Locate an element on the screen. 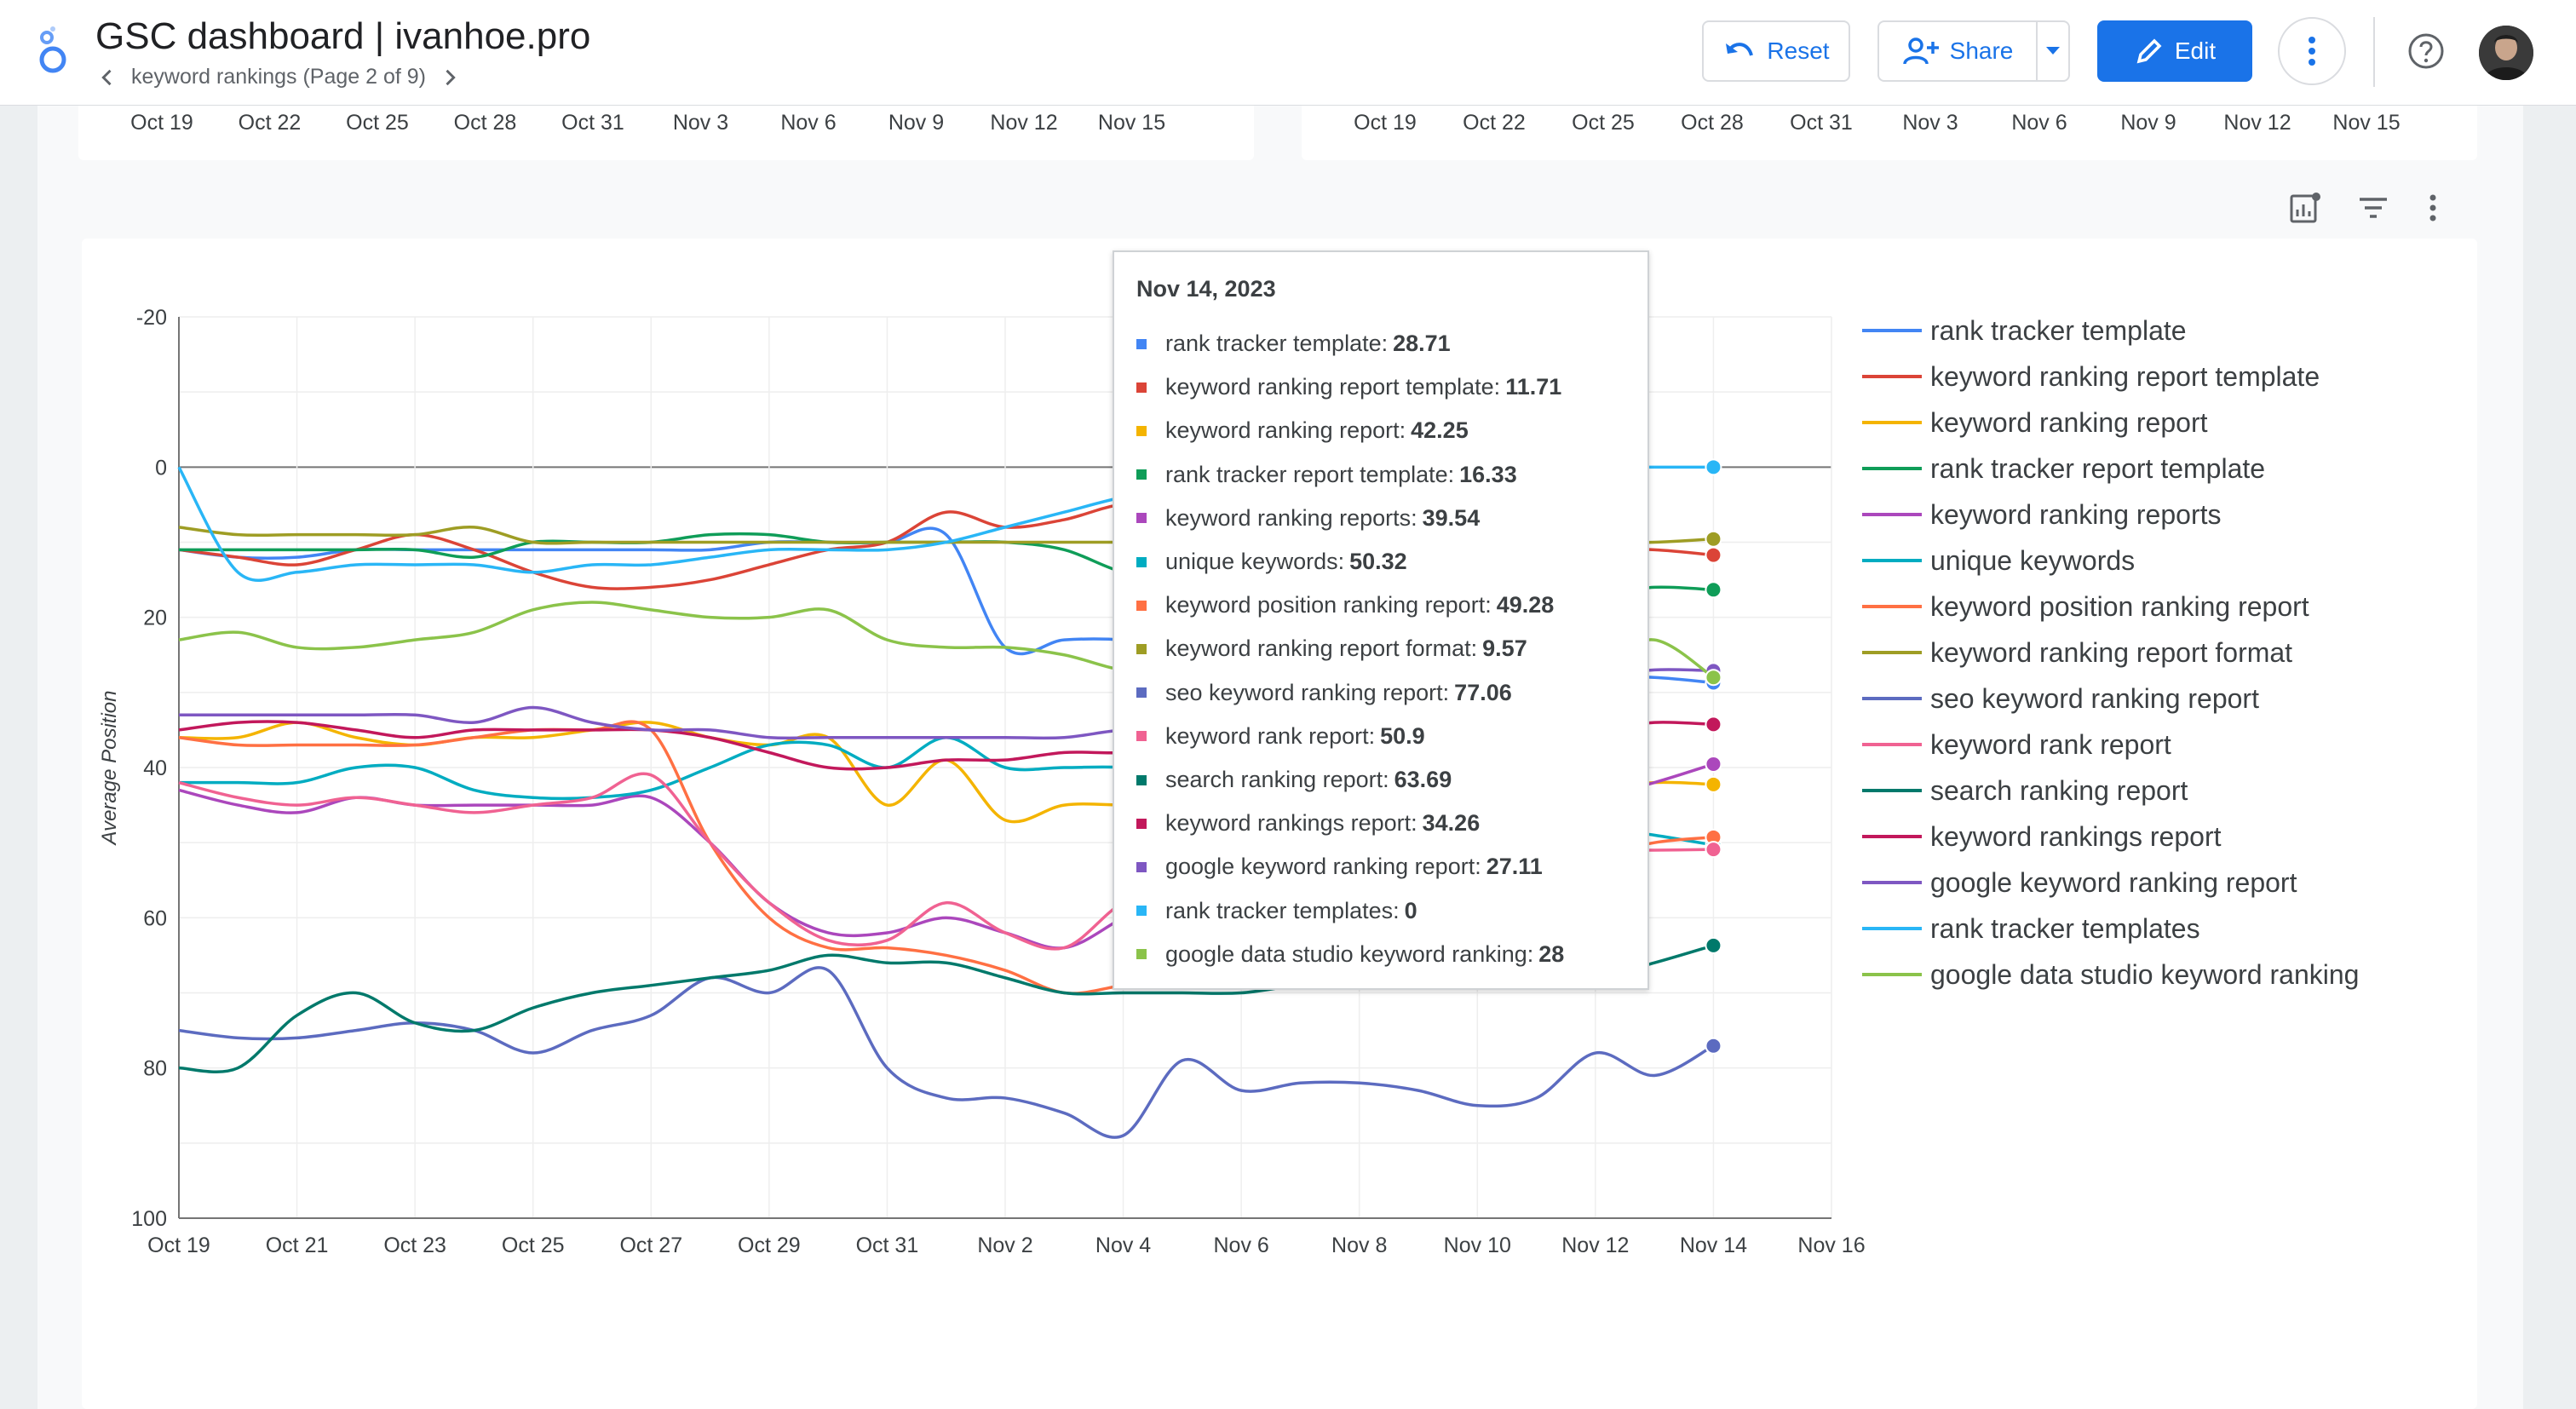 The width and height of the screenshot is (2576, 1409). top-right-x-tick: Nov 3 is located at coordinates (1930, 123).